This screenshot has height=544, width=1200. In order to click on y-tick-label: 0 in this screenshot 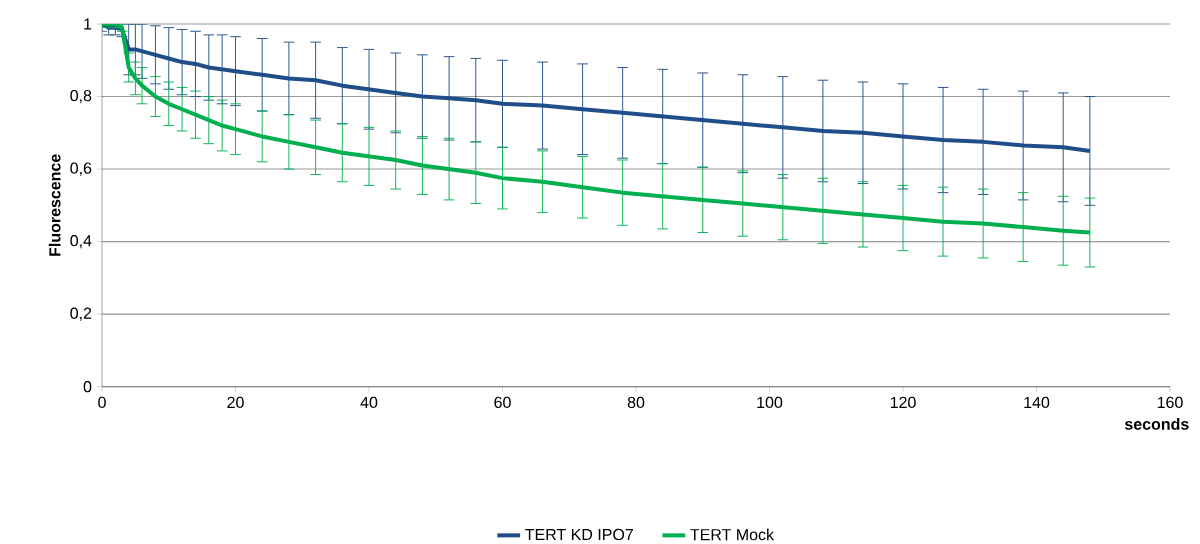, I will do `click(87, 387)`.